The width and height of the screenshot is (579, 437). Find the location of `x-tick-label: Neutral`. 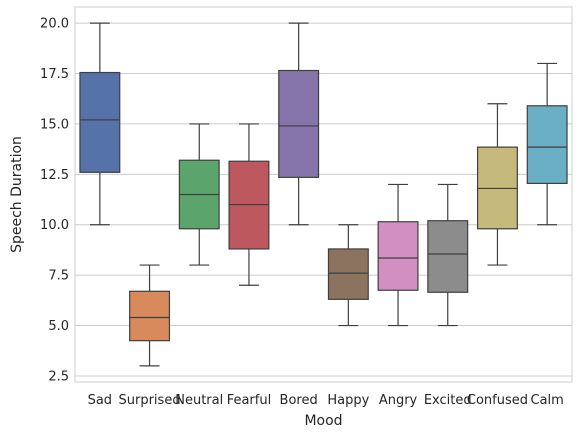

x-tick-label: Neutral is located at coordinates (199, 400).